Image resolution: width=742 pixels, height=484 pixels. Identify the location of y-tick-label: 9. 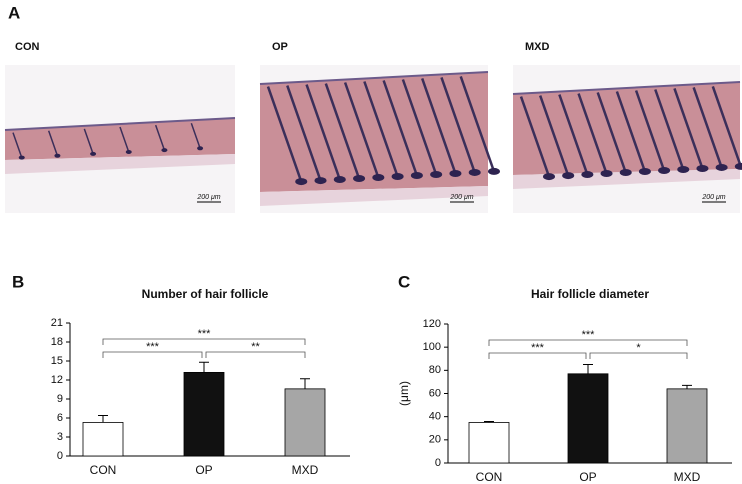
(60, 399).